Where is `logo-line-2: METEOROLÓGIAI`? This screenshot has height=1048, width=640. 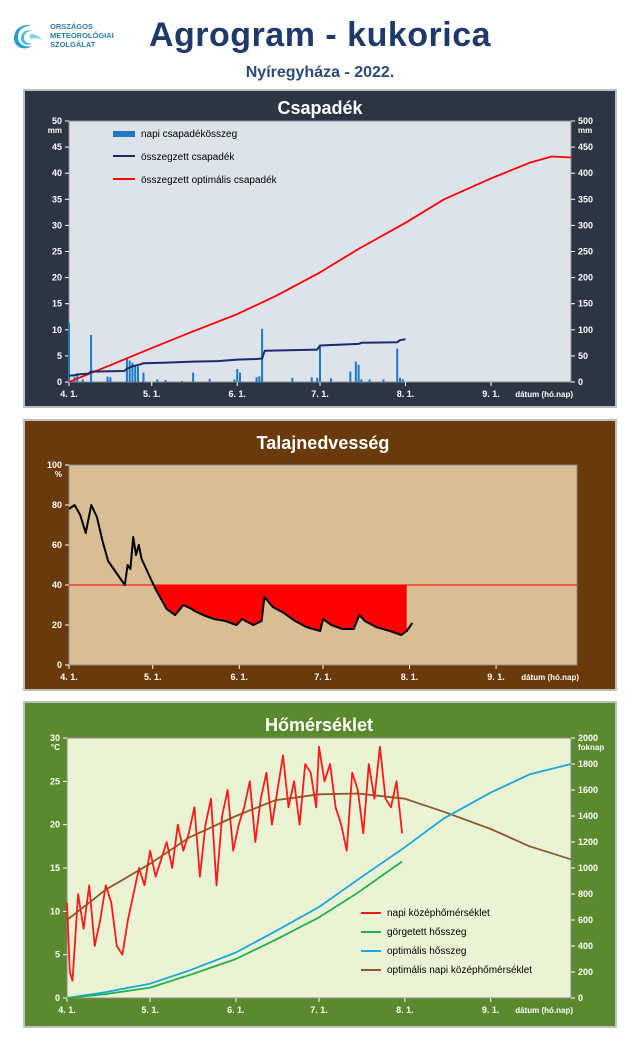
logo-line-2: METEOROLÓGIAI is located at coordinates (82, 35).